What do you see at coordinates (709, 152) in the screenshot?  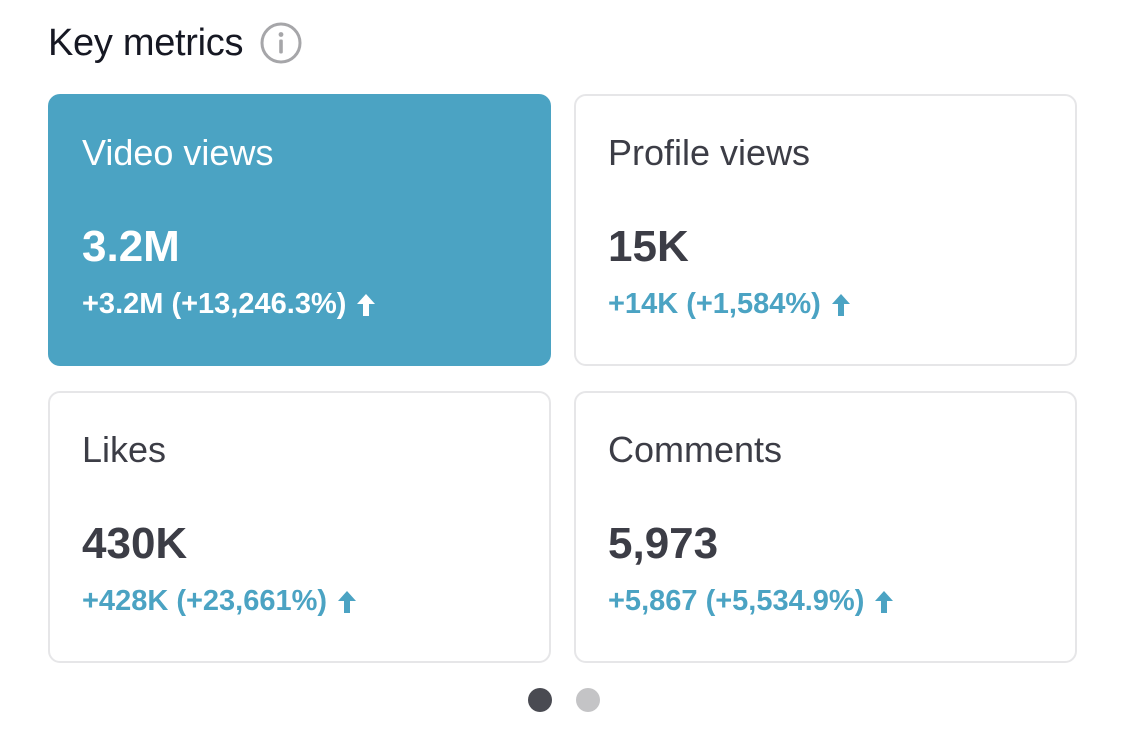 I see `metric-label: Profile views` at bounding box center [709, 152].